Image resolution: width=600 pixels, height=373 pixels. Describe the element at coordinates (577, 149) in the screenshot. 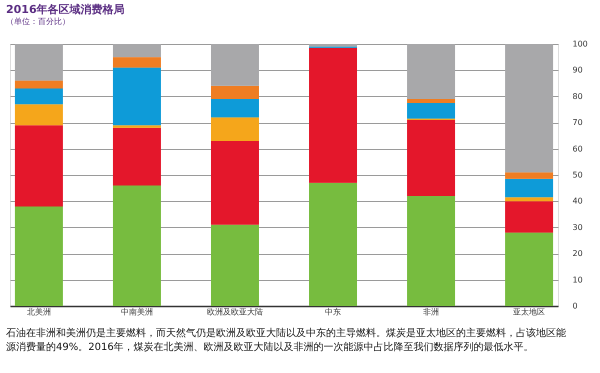

I see `y-tick-label: 60` at that location.